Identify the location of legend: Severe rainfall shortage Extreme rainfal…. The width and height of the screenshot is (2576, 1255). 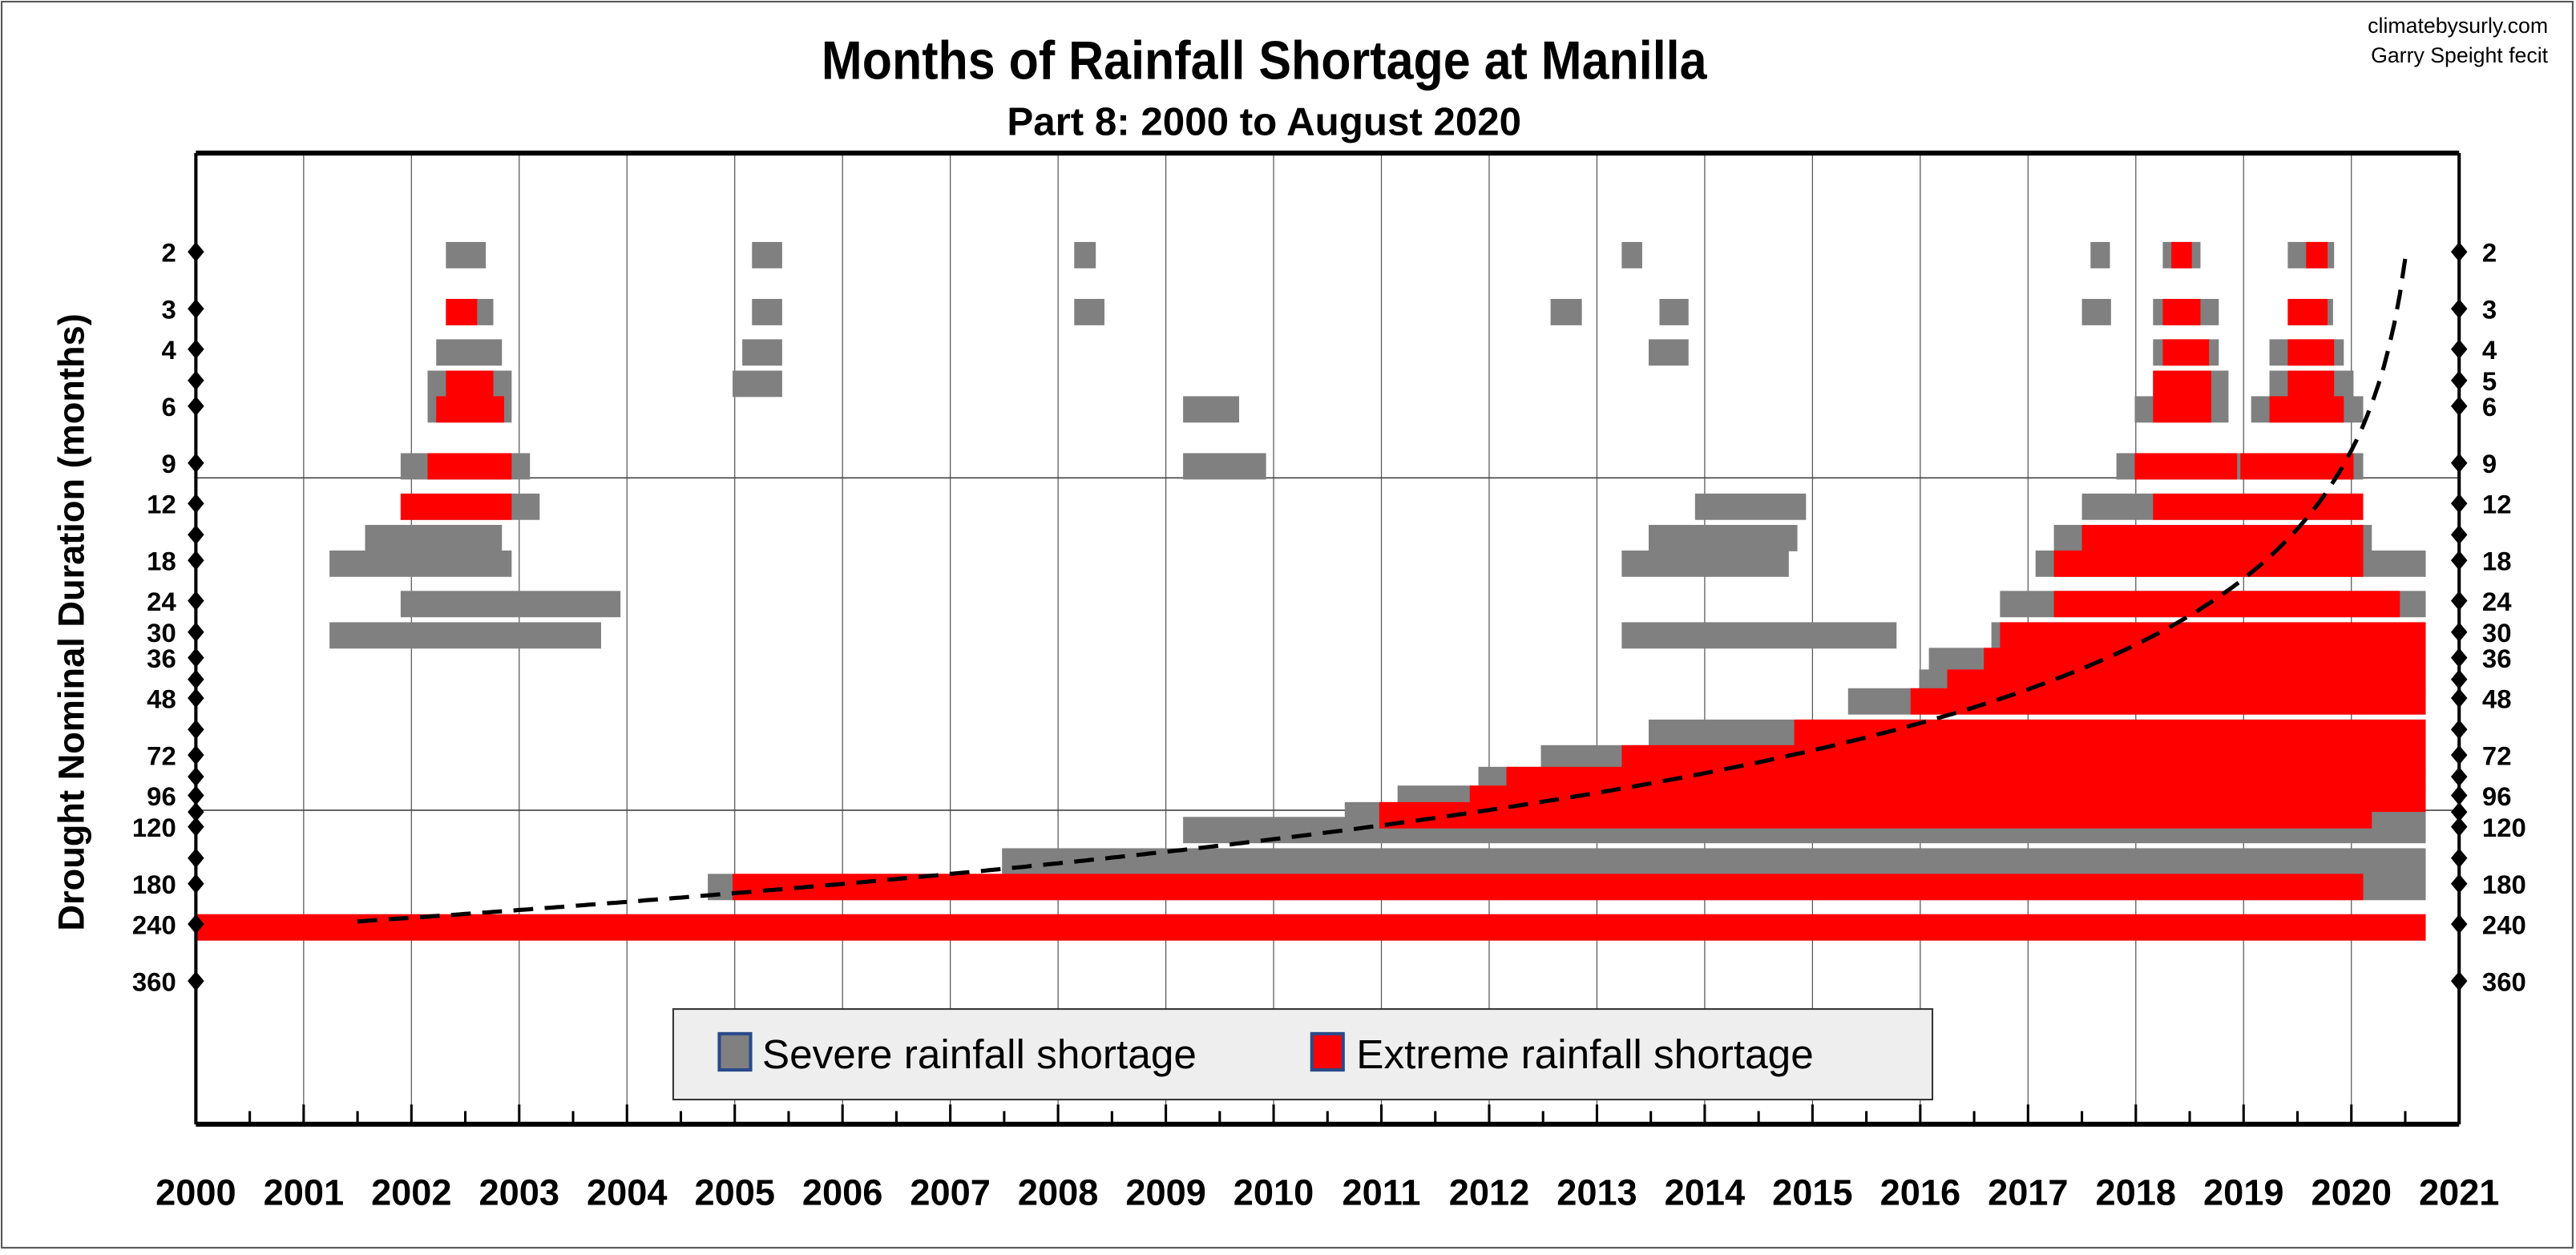
(1303, 1054).